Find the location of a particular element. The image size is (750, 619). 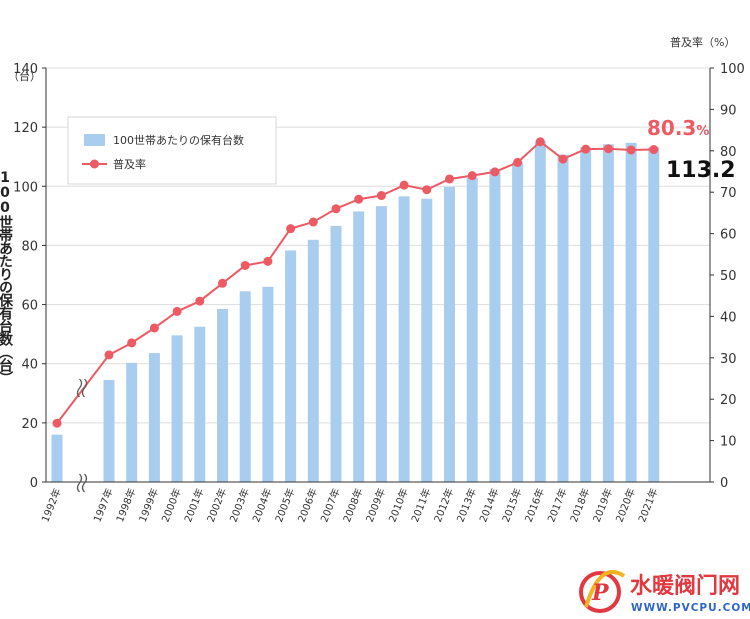

x-tick-label: 2002年 is located at coordinates (216, 505).